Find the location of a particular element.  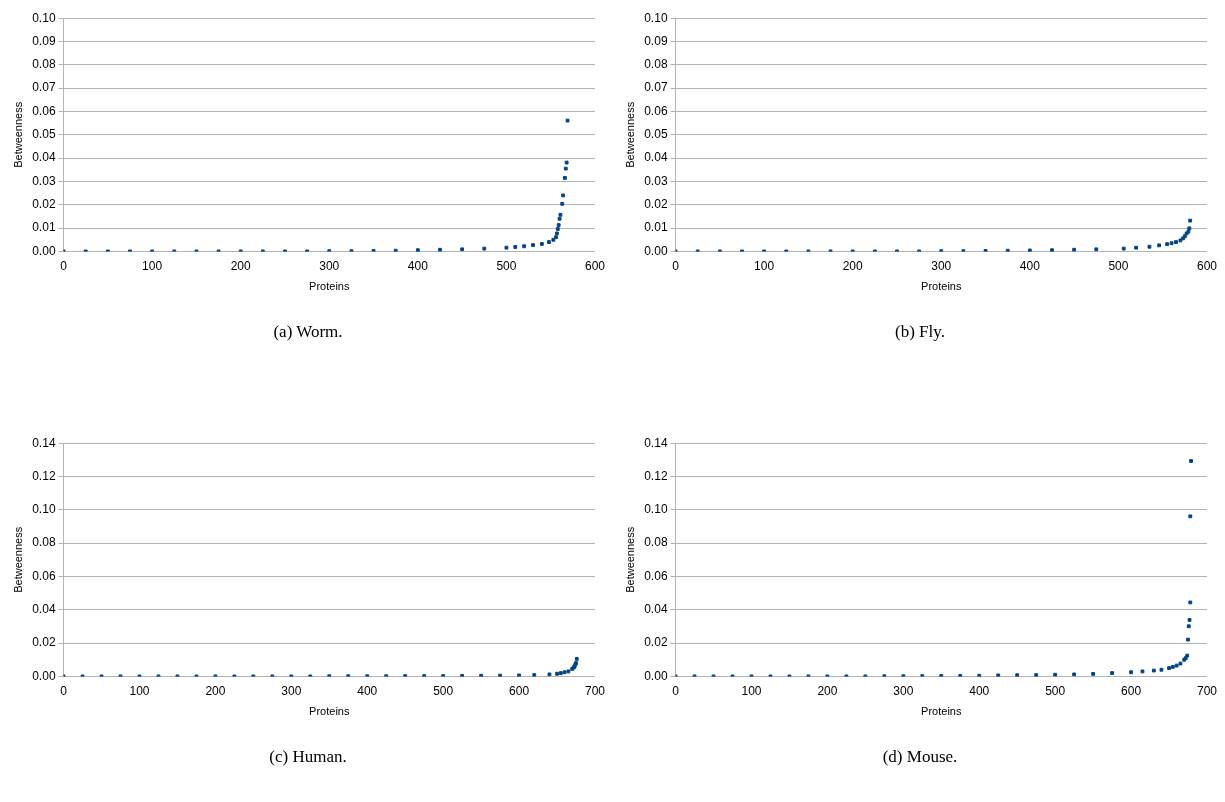

text: (a) Worm. is located at coordinates (308, 332).